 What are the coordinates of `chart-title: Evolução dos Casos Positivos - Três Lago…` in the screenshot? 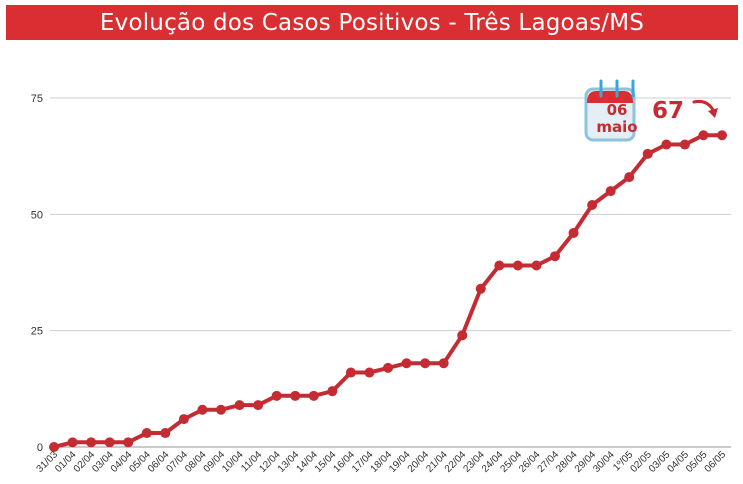 It's located at (372, 22).